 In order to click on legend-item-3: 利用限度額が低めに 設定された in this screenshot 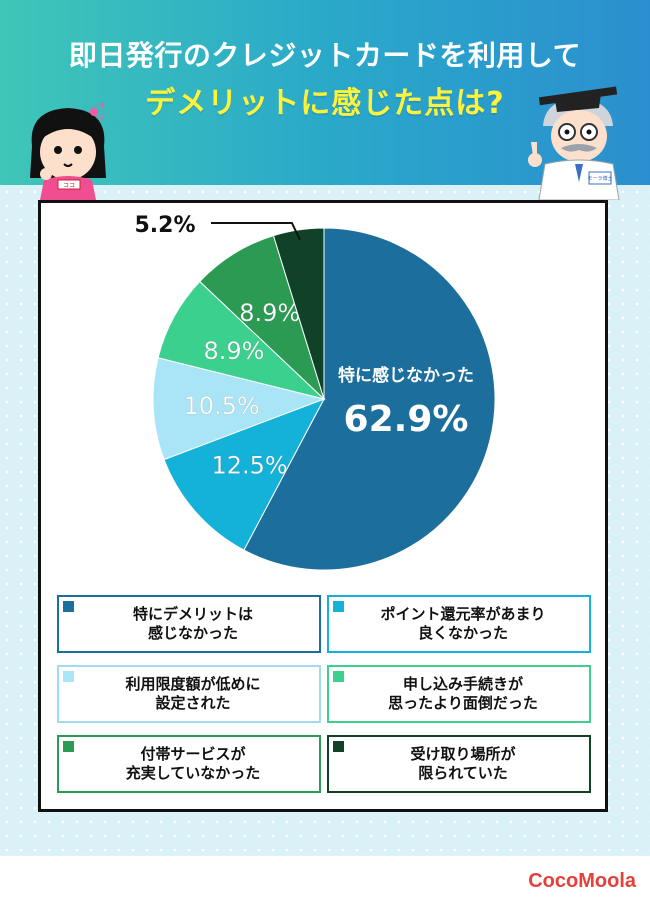, I will do `click(189, 694)`.